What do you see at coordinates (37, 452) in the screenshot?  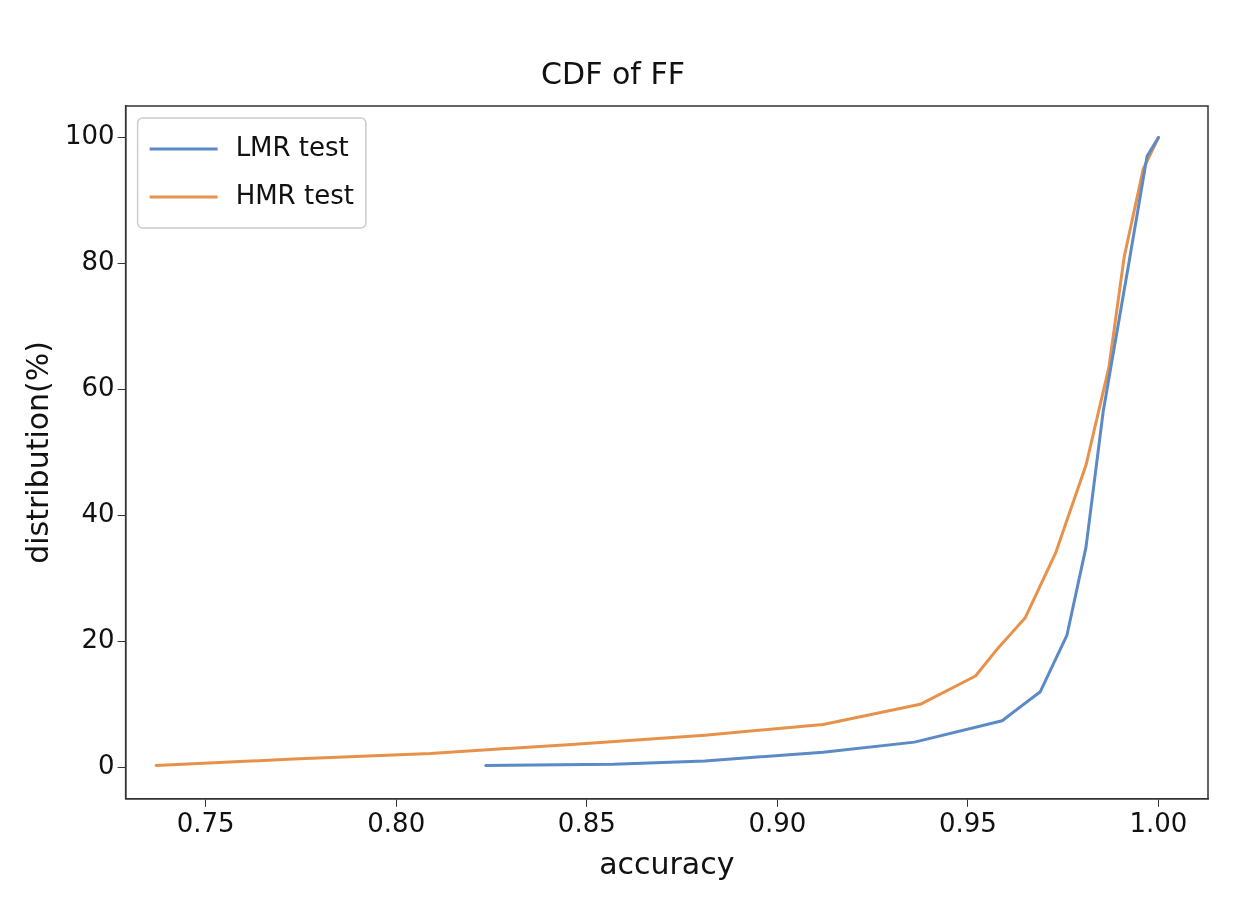 I see `y-axis-title: distribution(%)` at bounding box center [37, 452].